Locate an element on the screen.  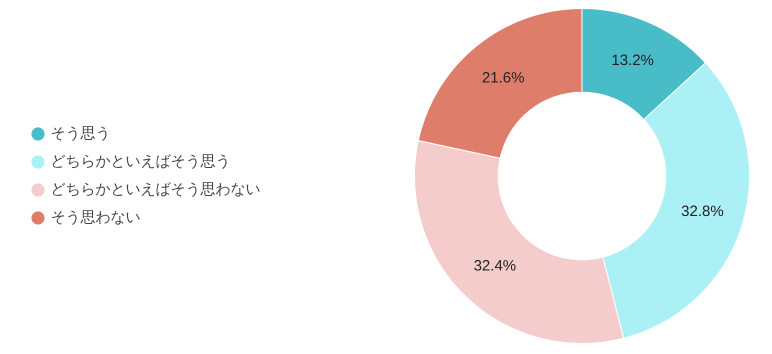
legend-label: そう思う is located at coordinates (80, 133).